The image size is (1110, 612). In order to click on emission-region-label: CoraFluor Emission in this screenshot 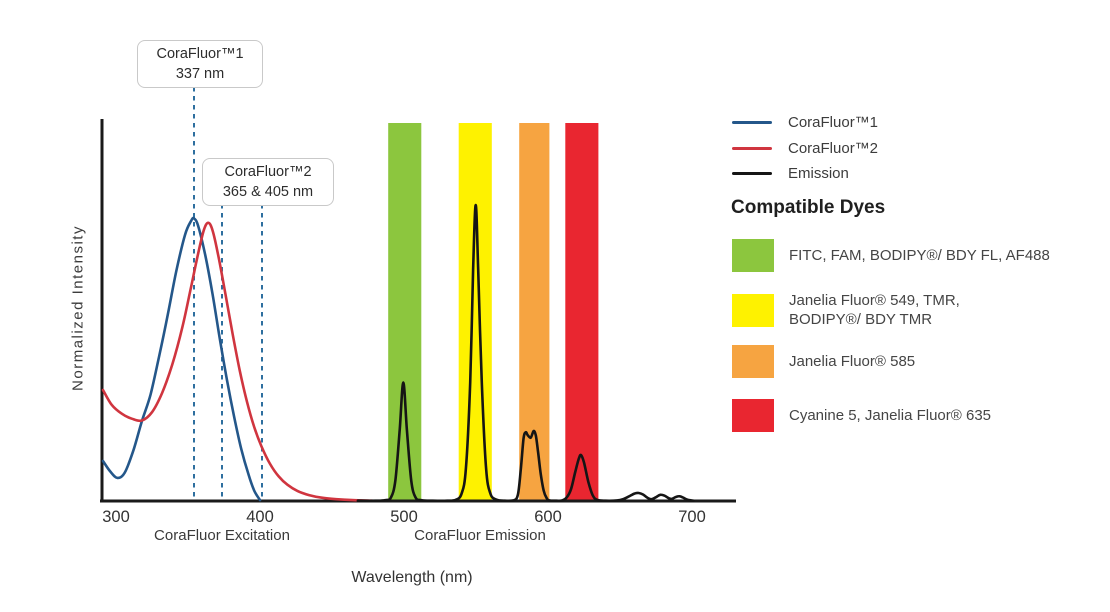, I will do `click(480, 535)`.